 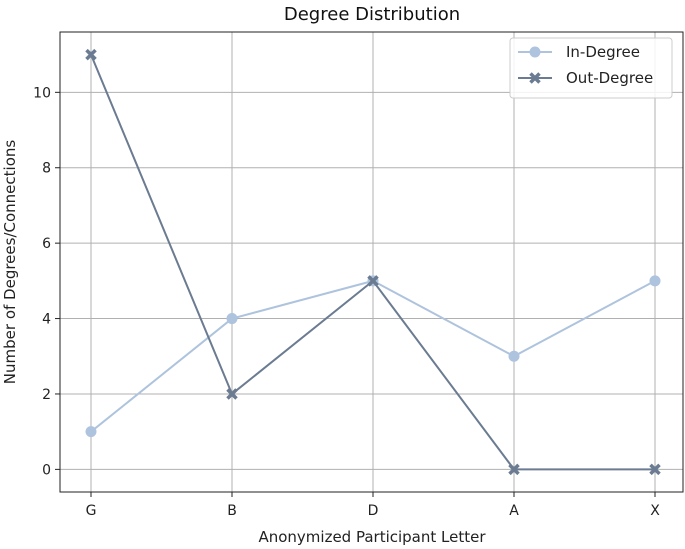 I want to click on x-tick-label: A, so click(x=514, y=511).